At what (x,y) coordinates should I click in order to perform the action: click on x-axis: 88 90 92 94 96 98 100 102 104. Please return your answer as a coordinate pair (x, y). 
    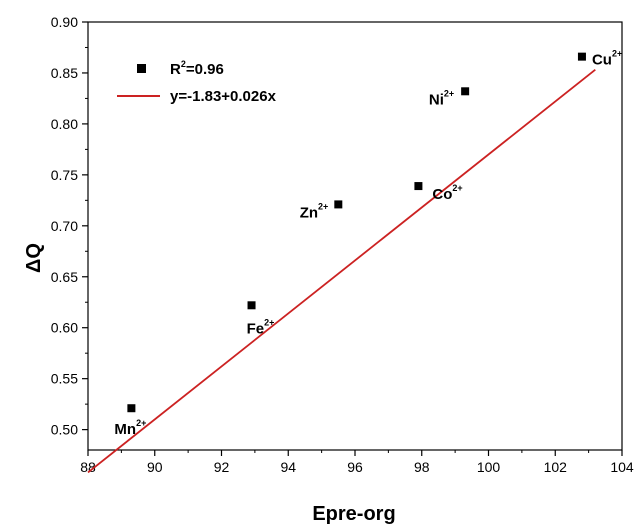
    Looking at the image, I should click on (357, 462).